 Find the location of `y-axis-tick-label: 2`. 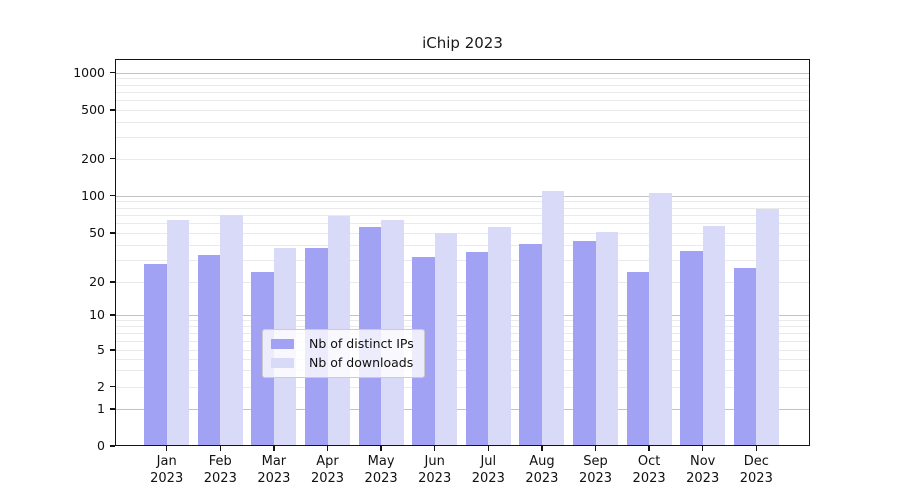

y-axis-tick-label: 2 is located at coordinates (101, 386).